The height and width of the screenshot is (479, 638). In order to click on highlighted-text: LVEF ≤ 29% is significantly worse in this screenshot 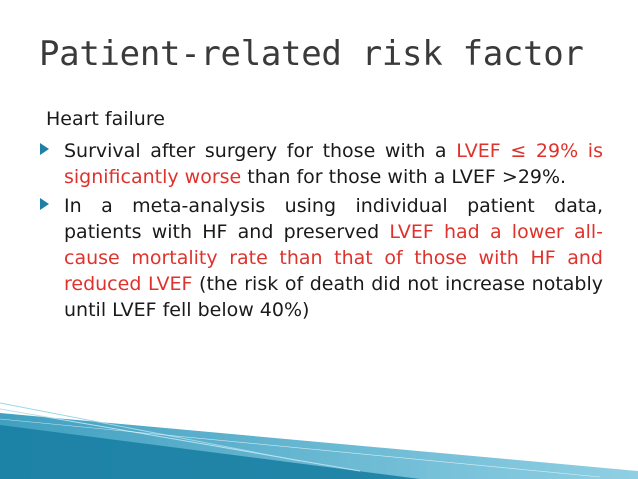, I will do `click(333, 164)`.